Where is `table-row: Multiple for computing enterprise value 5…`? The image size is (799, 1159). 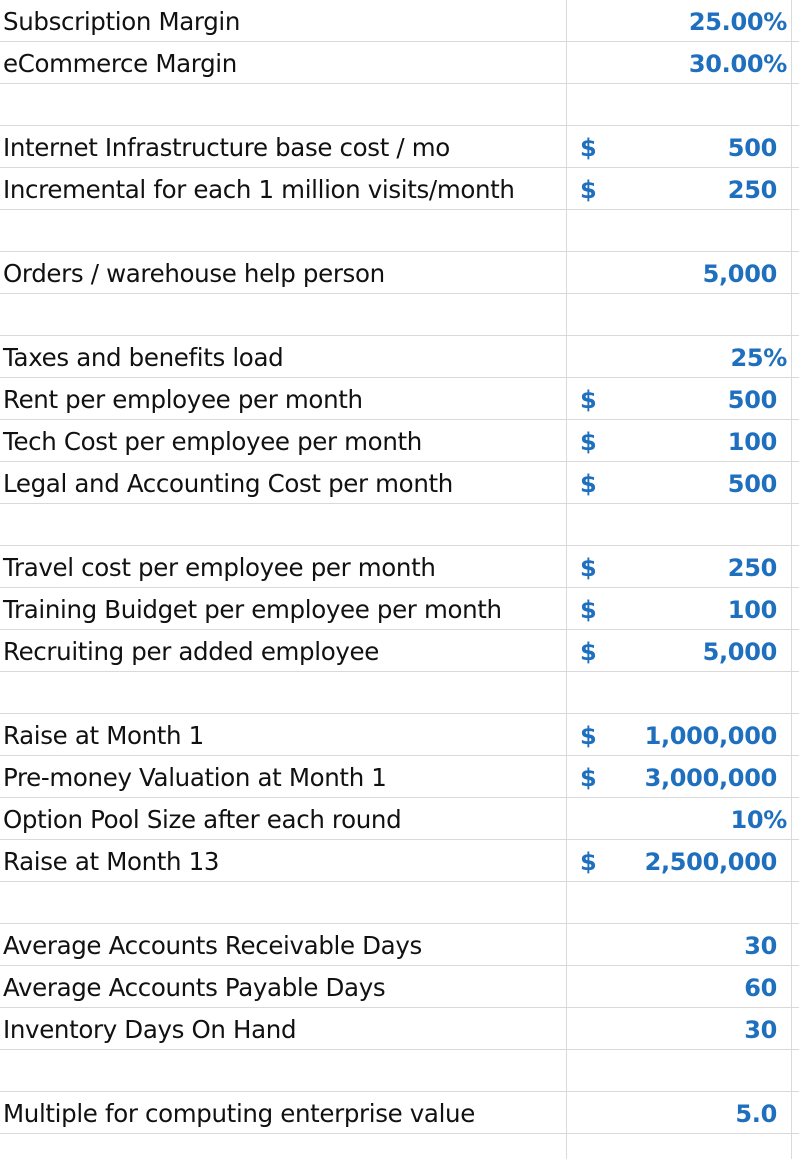
table-row: Multiple for computing enterprise value 5… is located at coordinates (399, 1113).